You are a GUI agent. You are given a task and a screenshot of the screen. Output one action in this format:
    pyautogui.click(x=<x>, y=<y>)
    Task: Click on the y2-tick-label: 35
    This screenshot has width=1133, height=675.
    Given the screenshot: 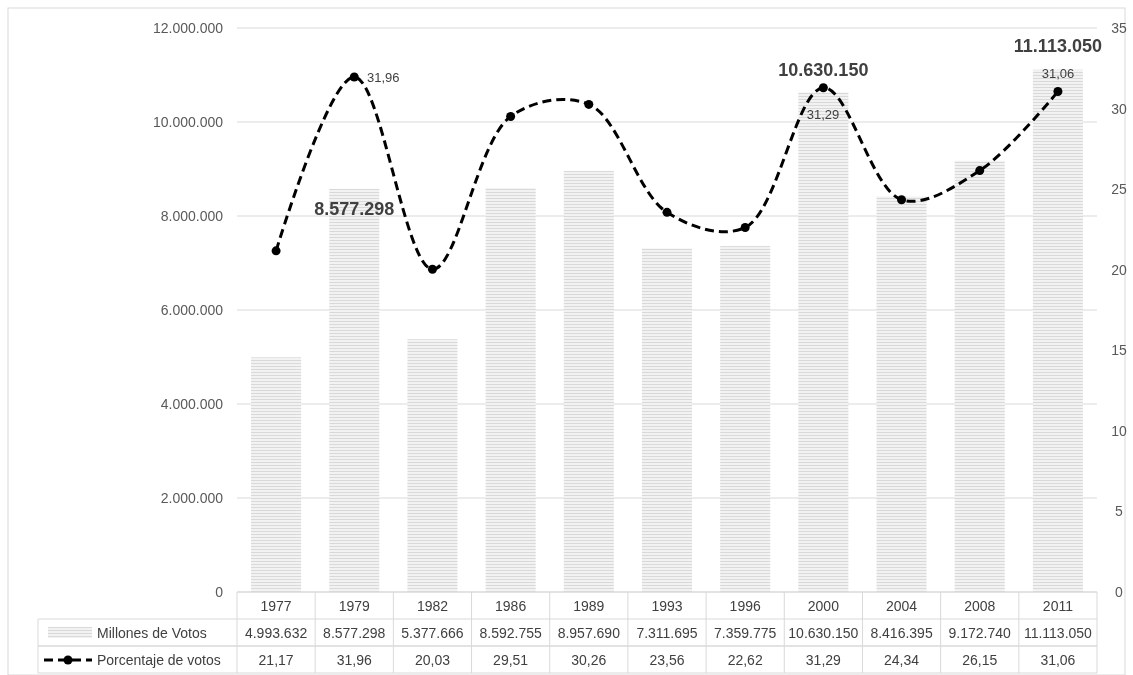 What is the action you would take?
    pyautogui.click(x=1119, y=28)
    